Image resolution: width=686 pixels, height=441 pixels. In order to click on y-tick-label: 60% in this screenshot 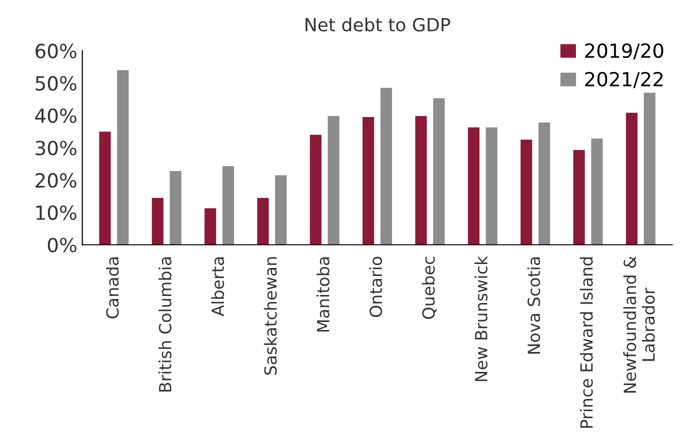, I will do `click(56, 51)`.